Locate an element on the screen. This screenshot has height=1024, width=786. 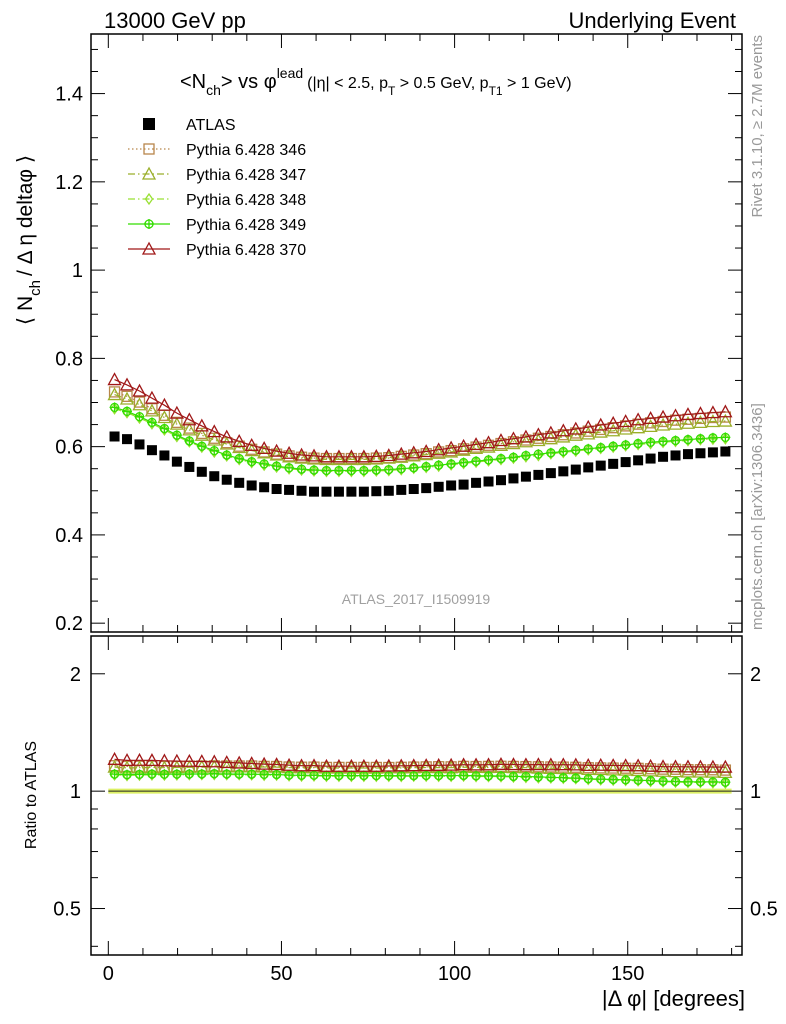
x-tick-label: 100 is located at coordinates (454, 974).